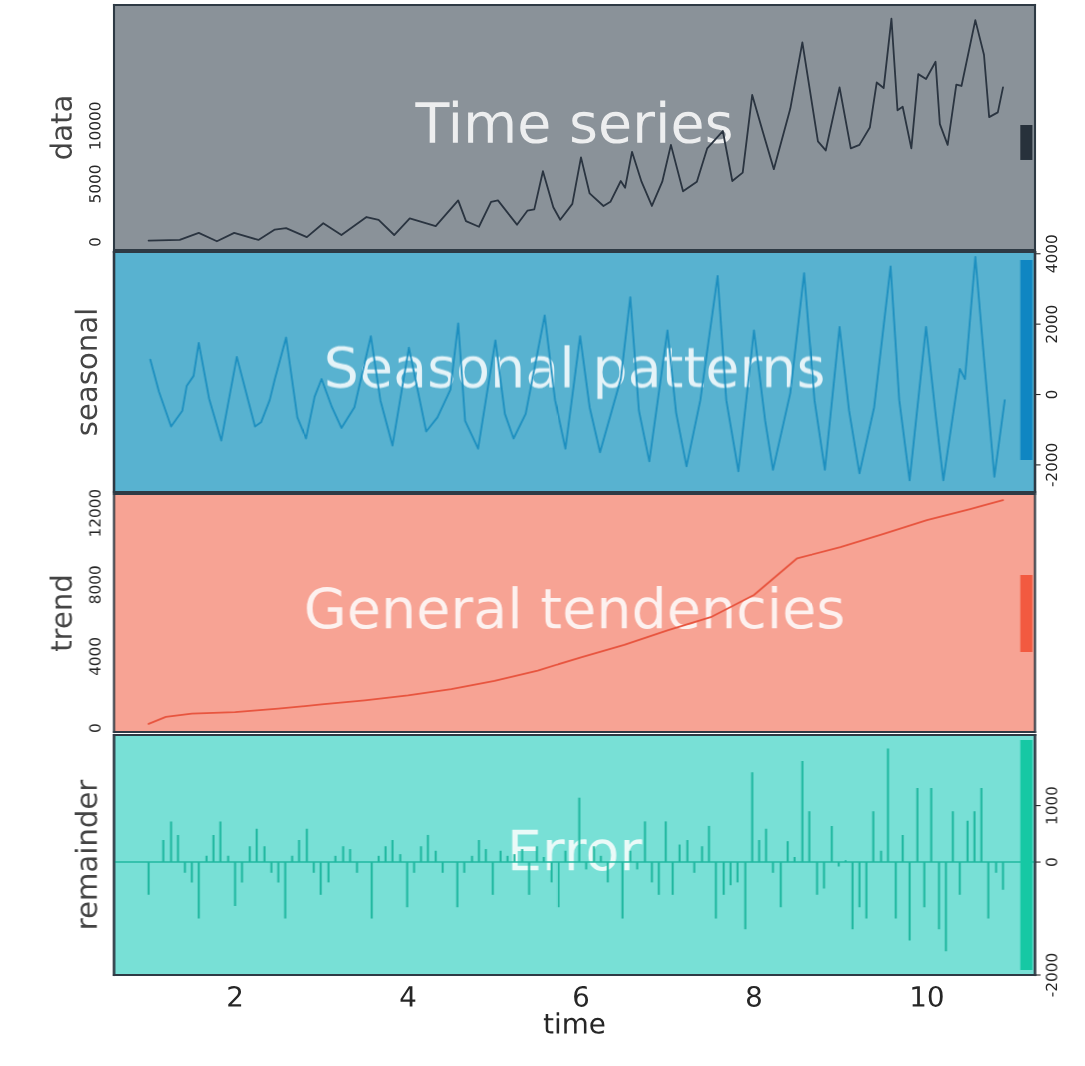  What do you see at coordinates (753, 996) in the screenshot?
I see `x-tick-label: 8` at bounding box center [753, 996].